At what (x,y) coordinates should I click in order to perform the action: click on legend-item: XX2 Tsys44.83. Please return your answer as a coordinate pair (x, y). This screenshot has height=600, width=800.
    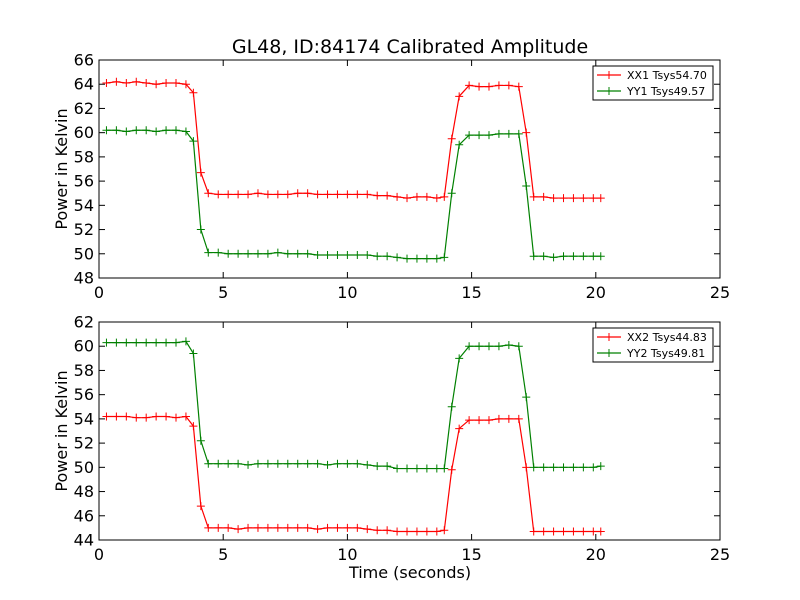
    Looking at the image, I should click on (652, 337).